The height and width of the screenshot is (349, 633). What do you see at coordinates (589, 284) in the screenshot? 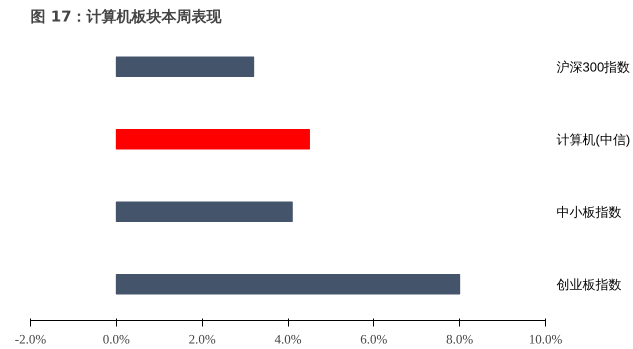
I see `y-tick-label: 创业板指数` at bounding box center [589, 284].